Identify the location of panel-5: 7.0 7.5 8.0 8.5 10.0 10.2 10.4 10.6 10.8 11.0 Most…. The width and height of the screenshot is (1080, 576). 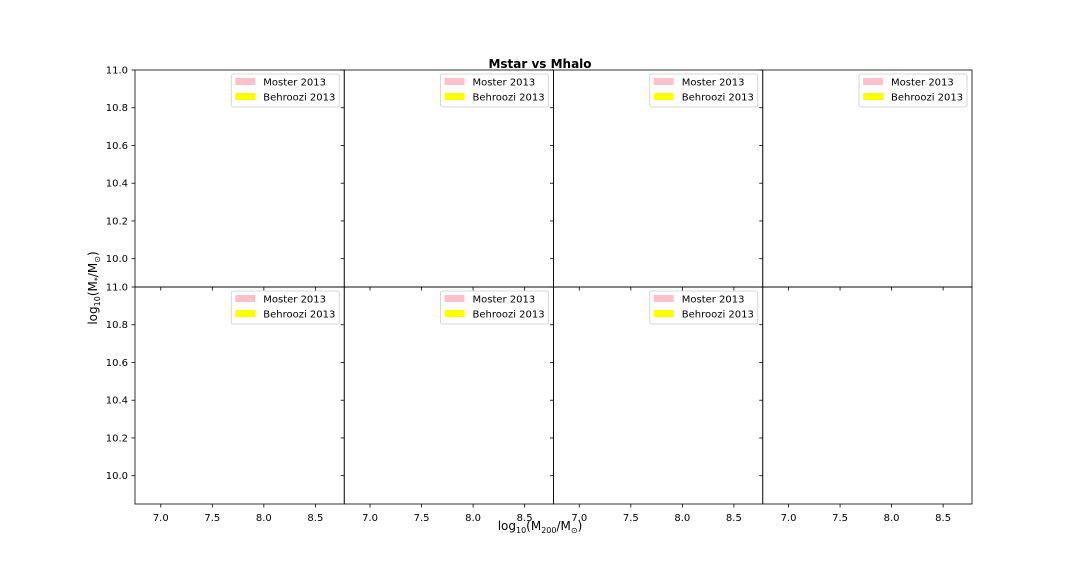
(225, 403).